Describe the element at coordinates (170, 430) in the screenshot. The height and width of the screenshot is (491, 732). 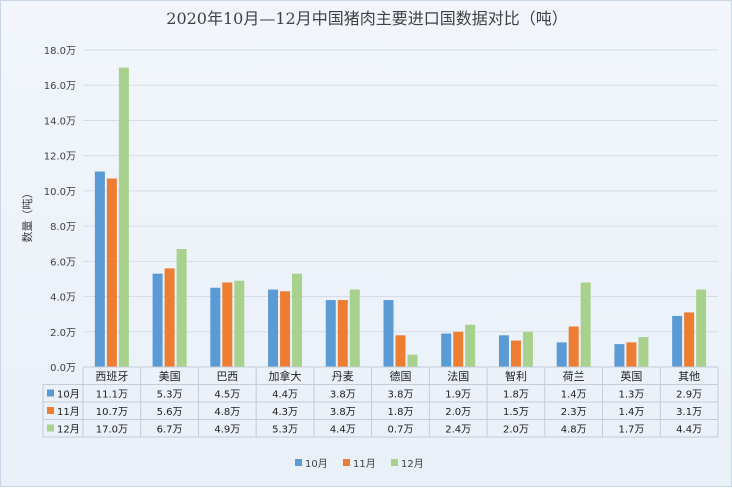
I see `data-label: 6.7万` at that location.